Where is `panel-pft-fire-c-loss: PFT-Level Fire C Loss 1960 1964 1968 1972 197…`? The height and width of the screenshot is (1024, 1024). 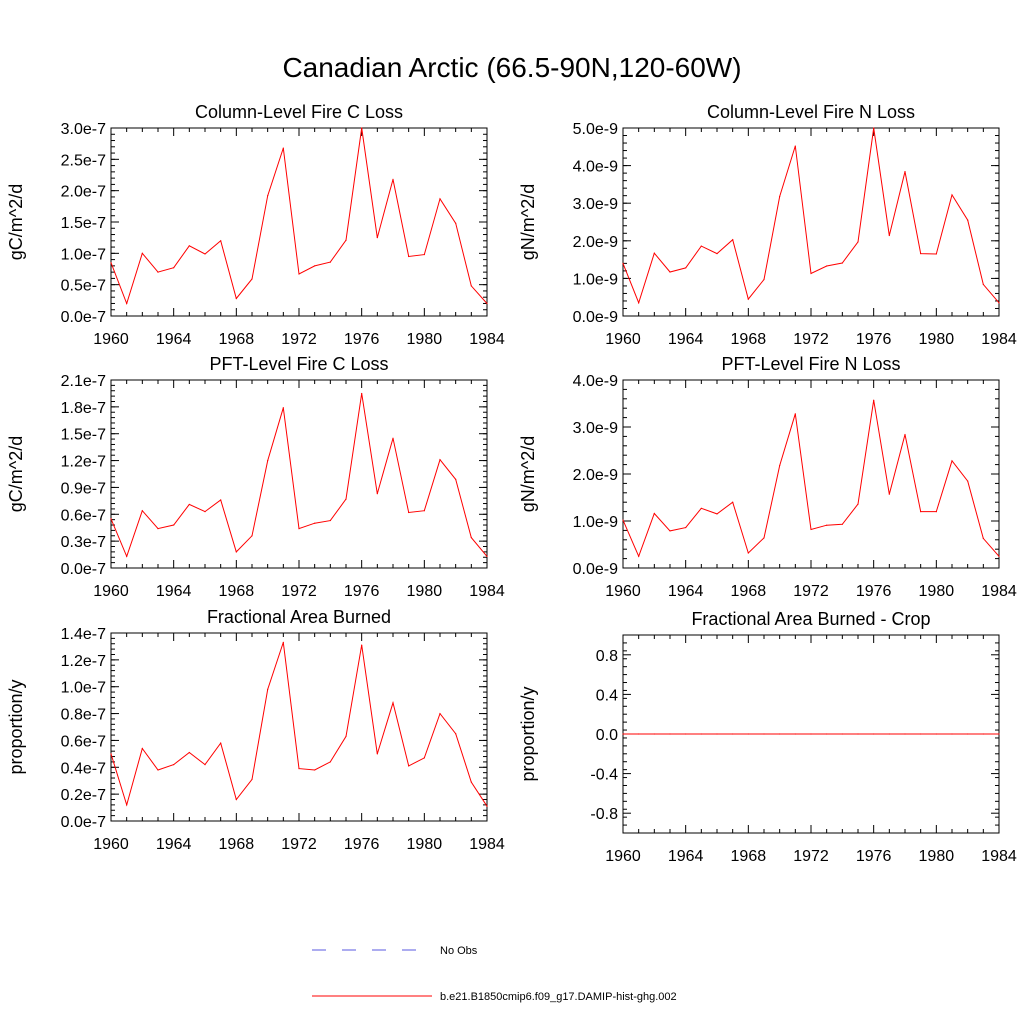 panel-pft-fire-c-loss: PFT-Level Fire C Loss 1960 1964 1968 1972 197… is located at coordinates (256, 484).